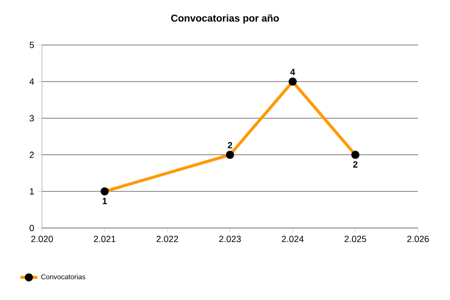 This screenshot has height=300, width=450. What do you see at coordinates (32, 45) in the screenshot?
I see `y-tick-label: 5` at bounding box center [32, 45].